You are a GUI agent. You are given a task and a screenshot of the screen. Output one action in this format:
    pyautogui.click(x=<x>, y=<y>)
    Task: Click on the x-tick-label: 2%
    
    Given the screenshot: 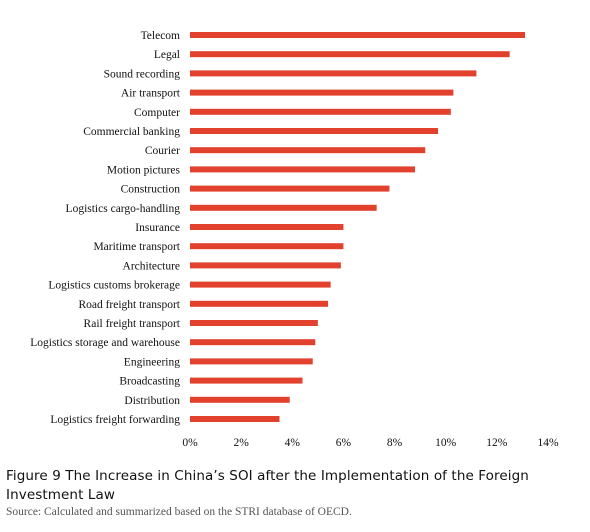 What is the action you would take?
    pyautogui.click(x=241, y=443)
    